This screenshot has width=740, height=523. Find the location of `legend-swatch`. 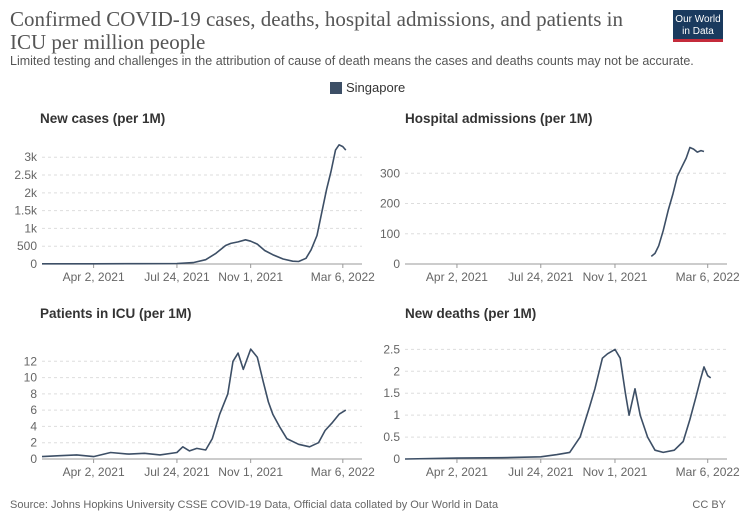

legend-swatch is located at coordinates (336, 87).